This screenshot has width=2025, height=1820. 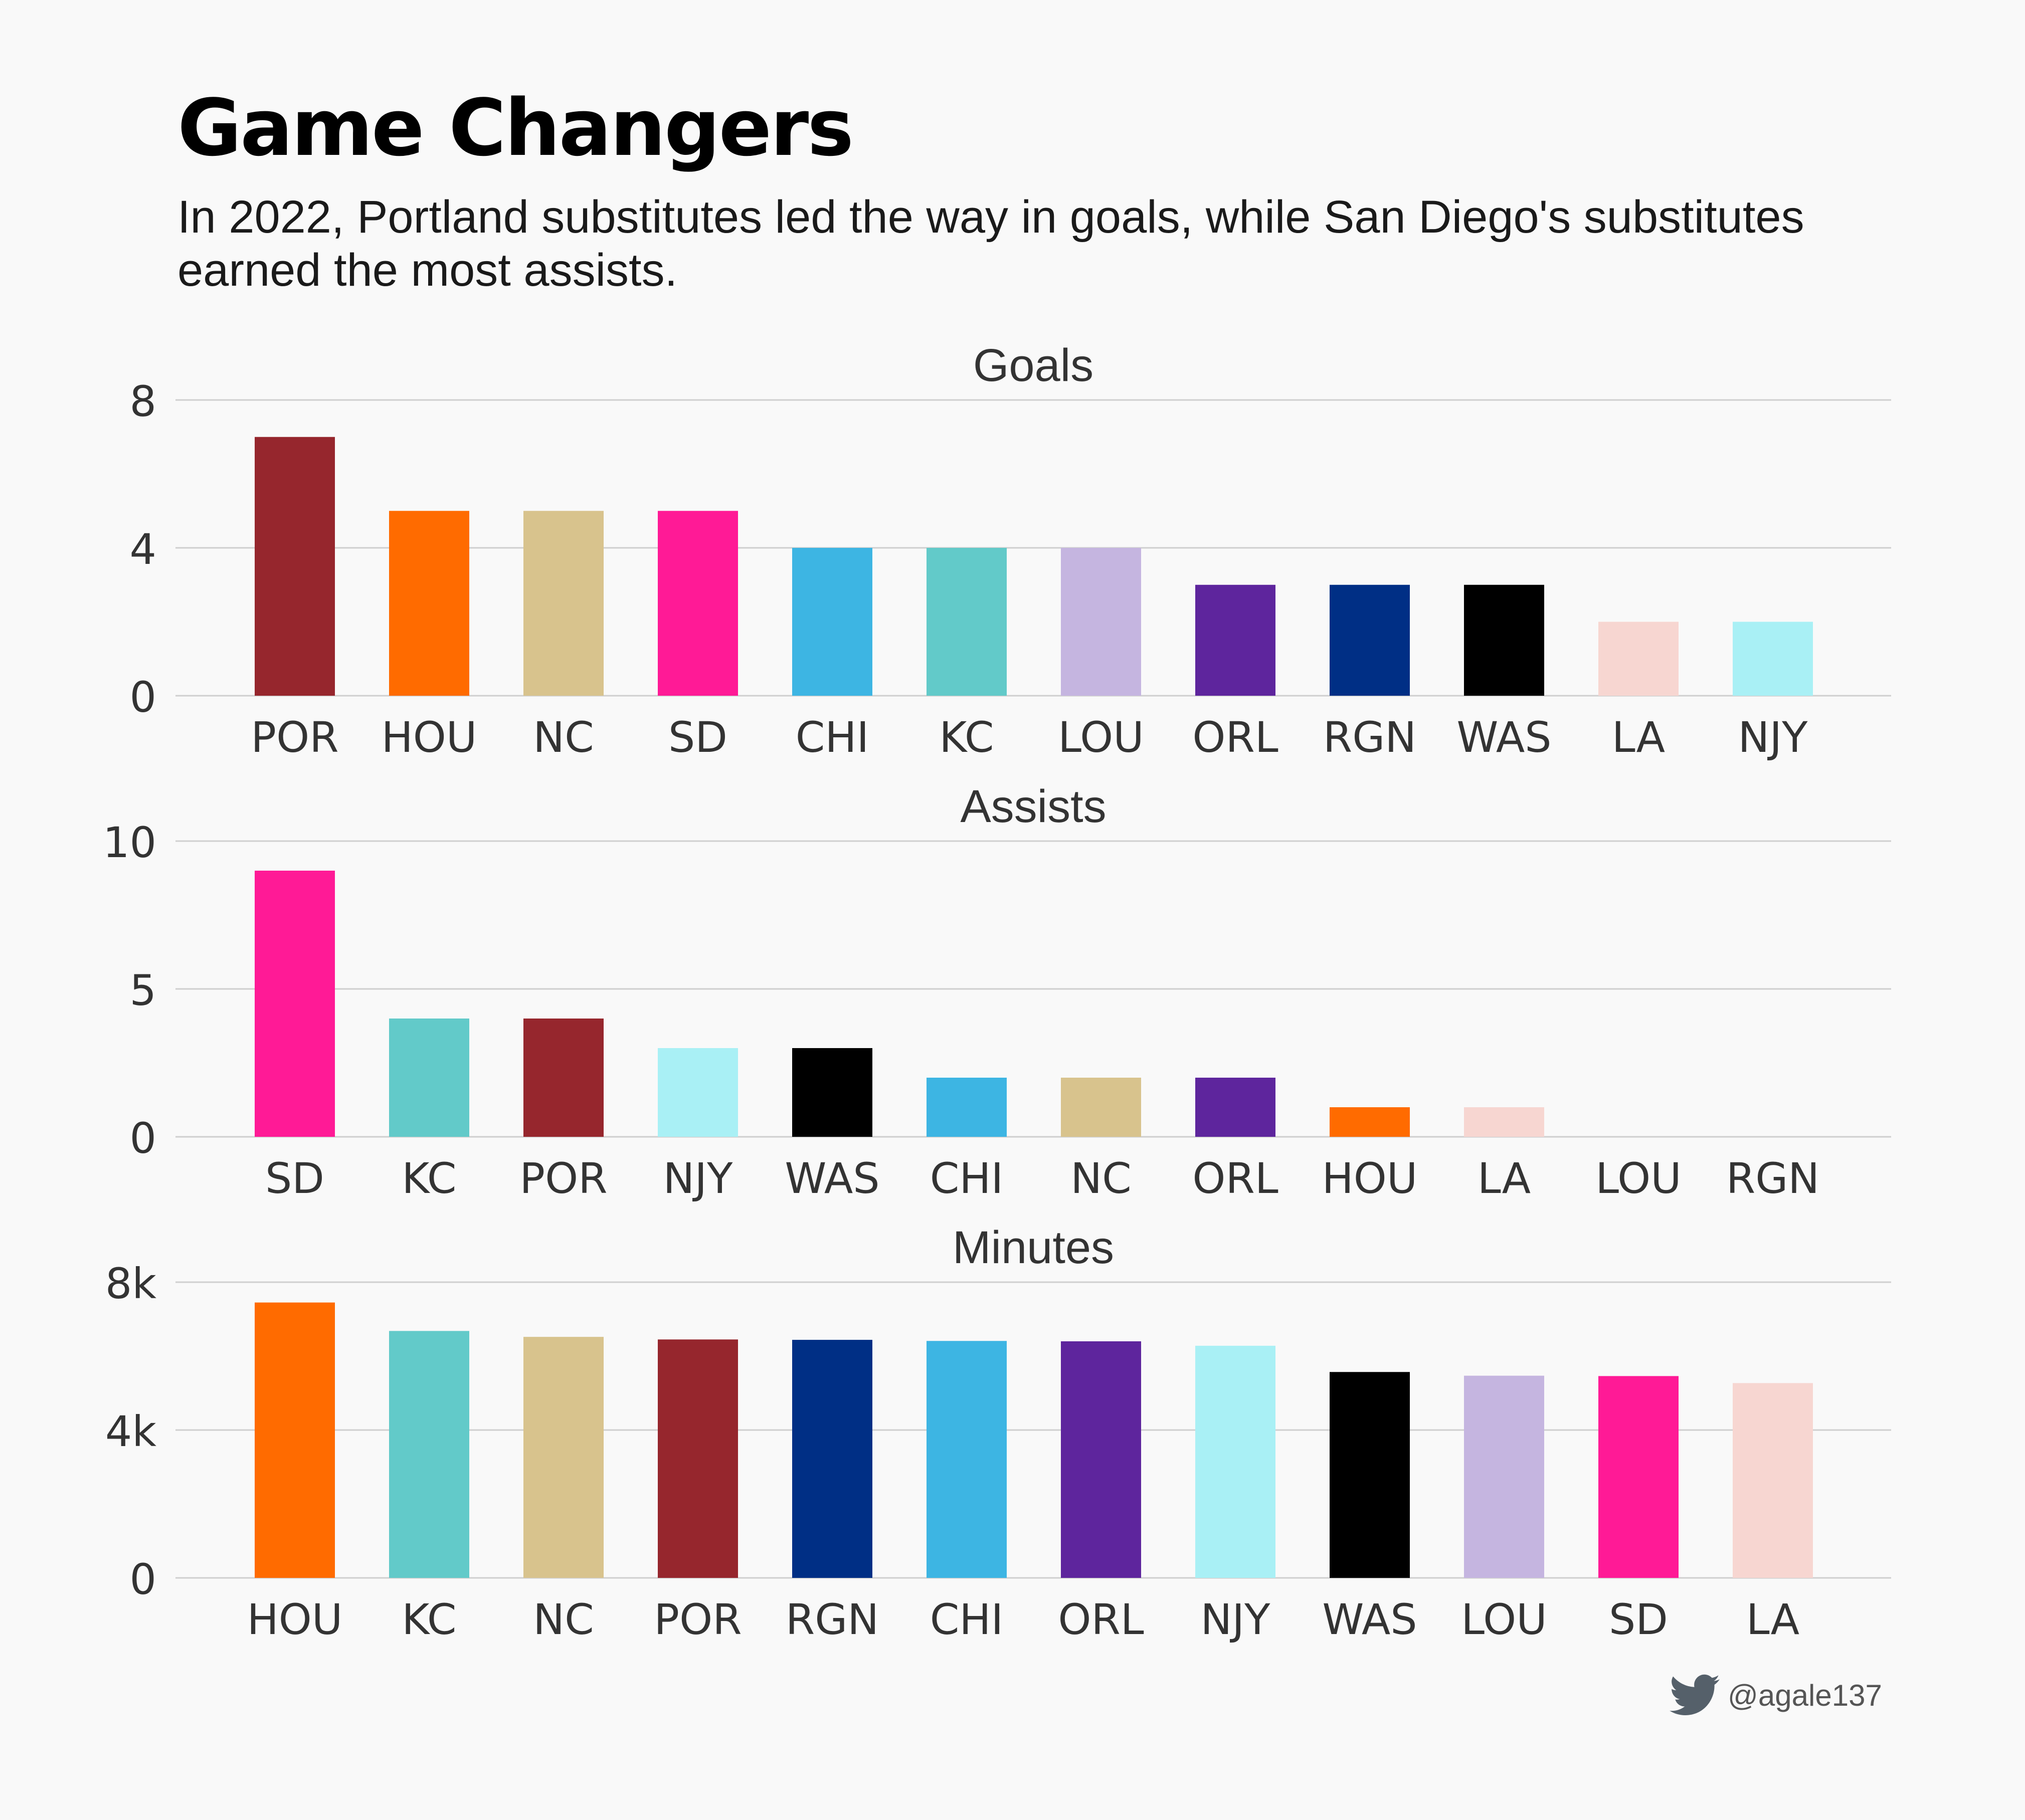 What do you see at coordinates (967, 1619) in the screenshot?
I see `minutes-x-tick-label: CHI` at bounding box center [967, 1619].